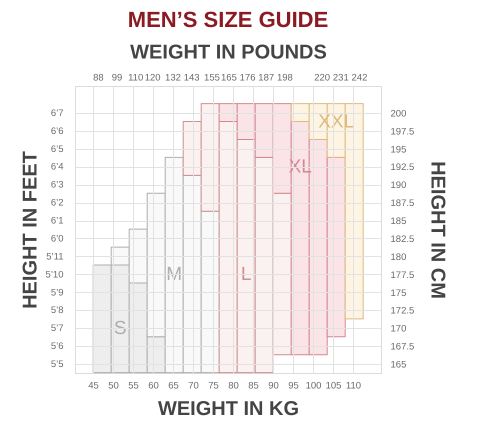  I want to click on x2-tick-label: 155, so click(212, 78).